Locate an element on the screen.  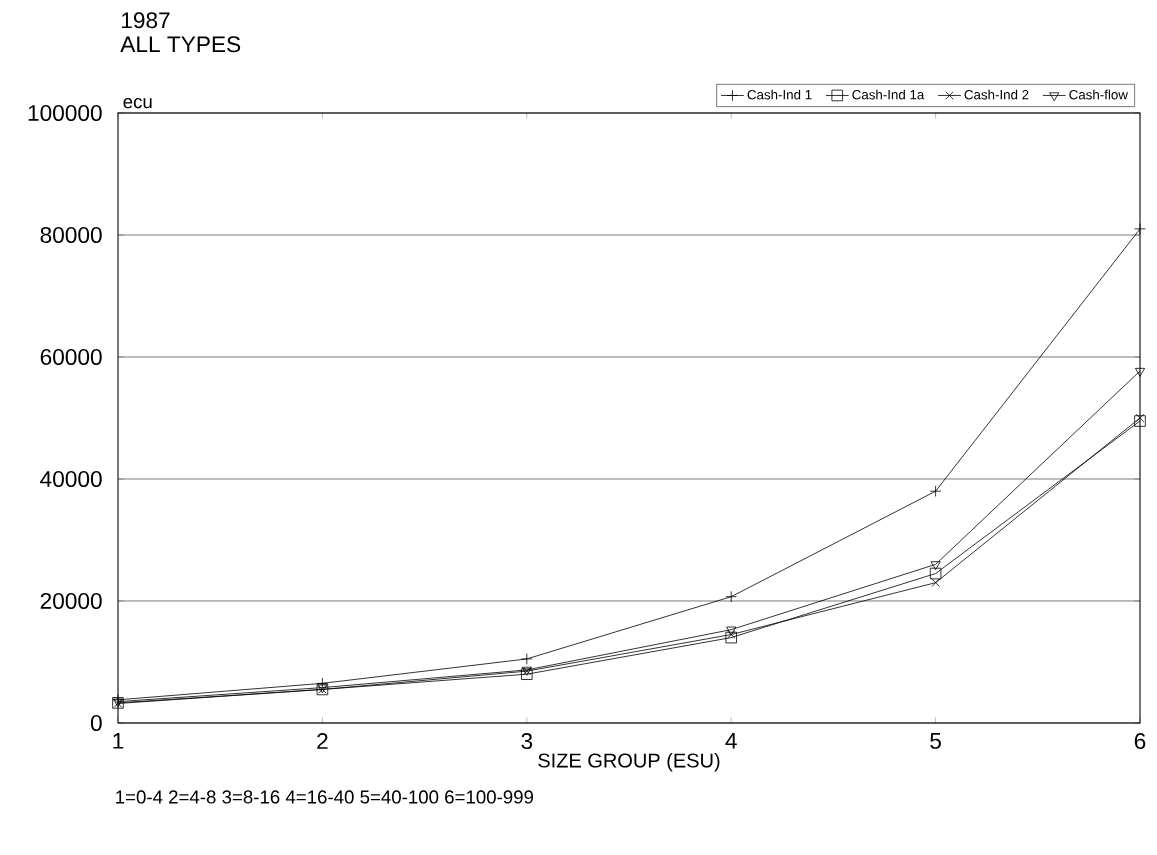
y-tick-label: 60000 is located at coordinates (71, 357).